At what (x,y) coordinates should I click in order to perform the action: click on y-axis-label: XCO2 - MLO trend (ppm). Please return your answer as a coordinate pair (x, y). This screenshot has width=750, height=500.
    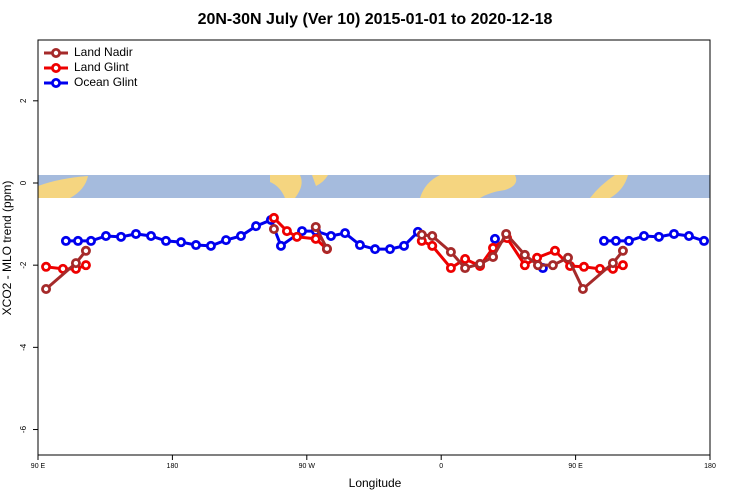
    Looking at the image, I should click on (7, 248).